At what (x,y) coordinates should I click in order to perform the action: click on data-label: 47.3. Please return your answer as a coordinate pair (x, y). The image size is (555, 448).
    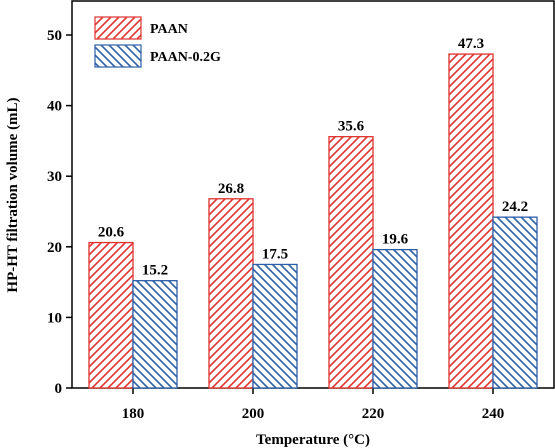
    Looking at the image, I should click on (471, 44).